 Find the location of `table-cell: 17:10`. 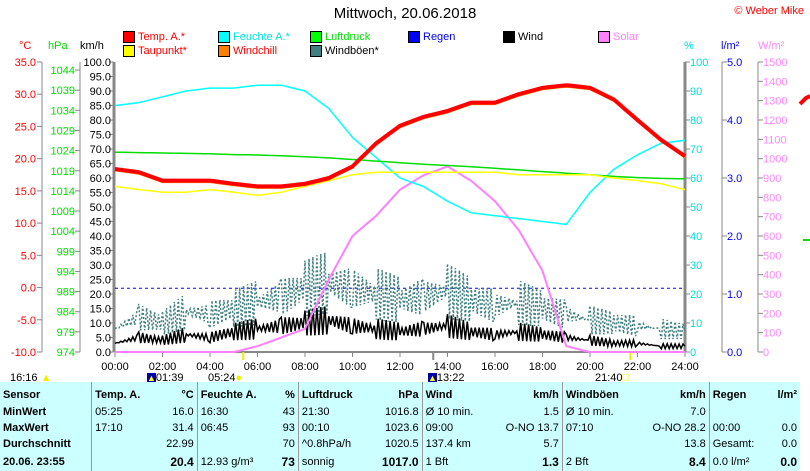

table-cell: 17:10 is located at coordinates (123, 427).